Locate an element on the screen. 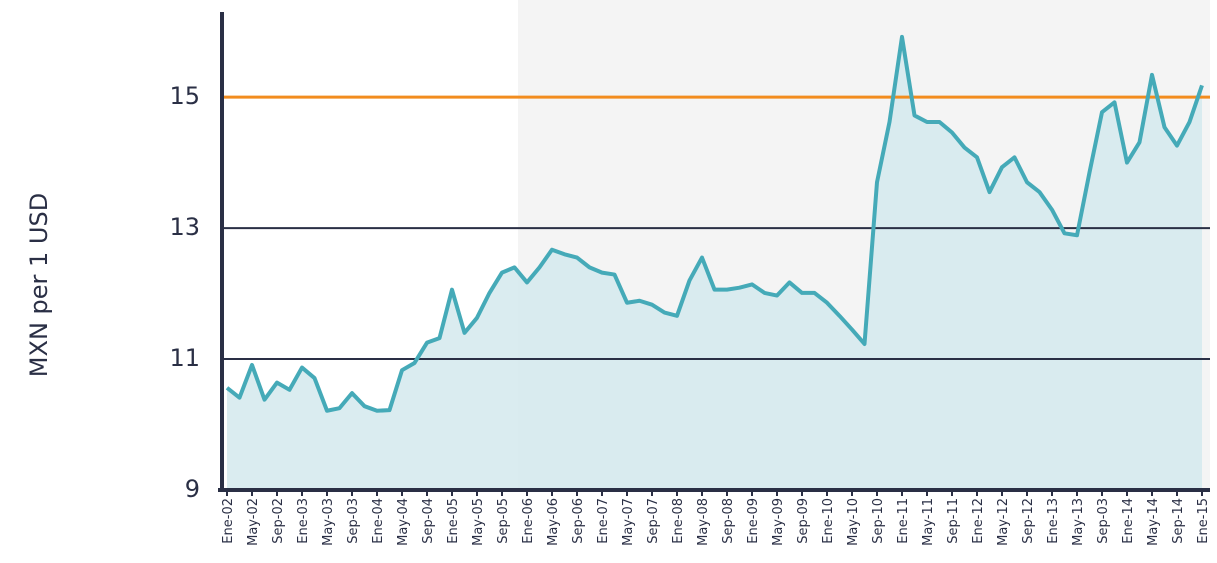 The image size is (1217, 563). x-tick-label: Ene-14 is located at coordinates (1128, 521).